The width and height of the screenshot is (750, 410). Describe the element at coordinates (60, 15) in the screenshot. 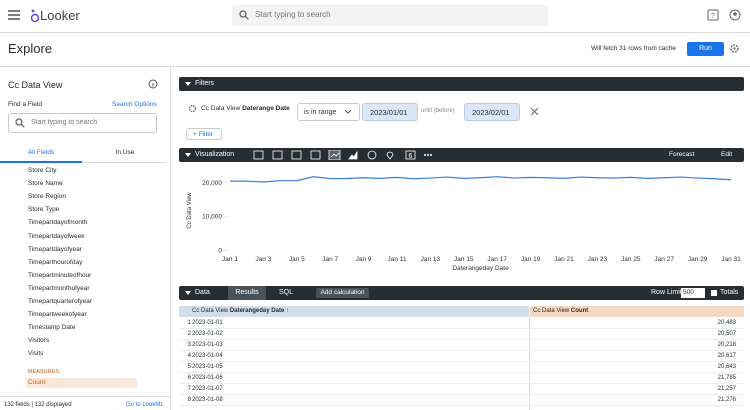

I see `logo: Looker` at that location.